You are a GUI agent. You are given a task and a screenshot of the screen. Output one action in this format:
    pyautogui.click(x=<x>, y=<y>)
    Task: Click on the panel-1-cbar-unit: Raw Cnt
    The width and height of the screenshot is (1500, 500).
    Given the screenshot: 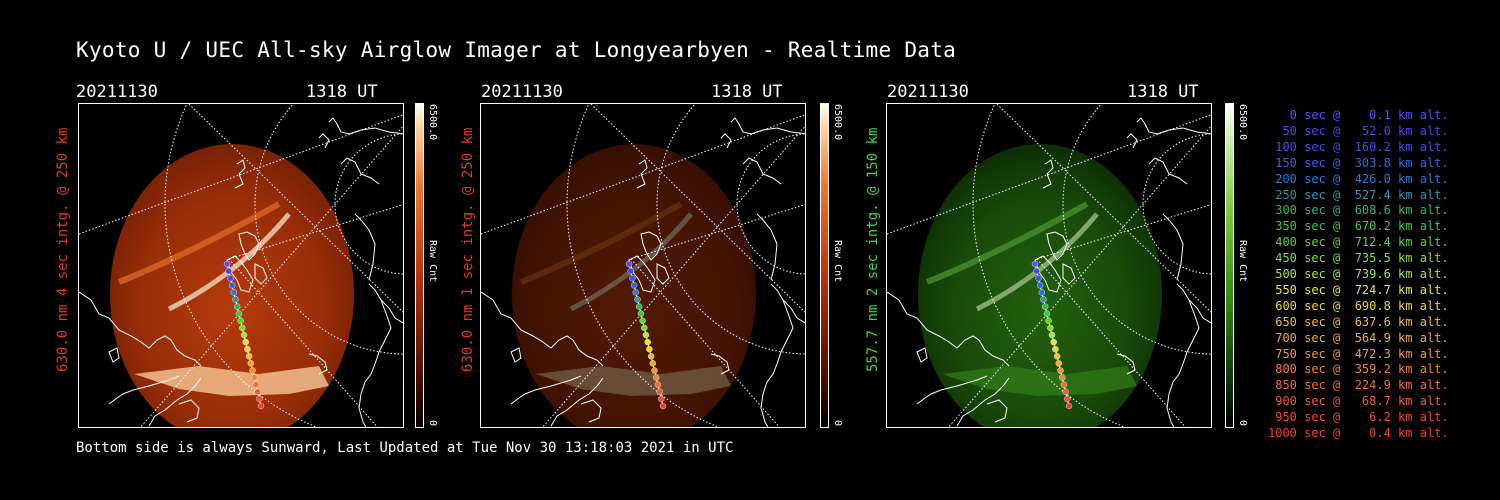 What is the action you would take?
    pyautogui.click(x=432, y=261)
    